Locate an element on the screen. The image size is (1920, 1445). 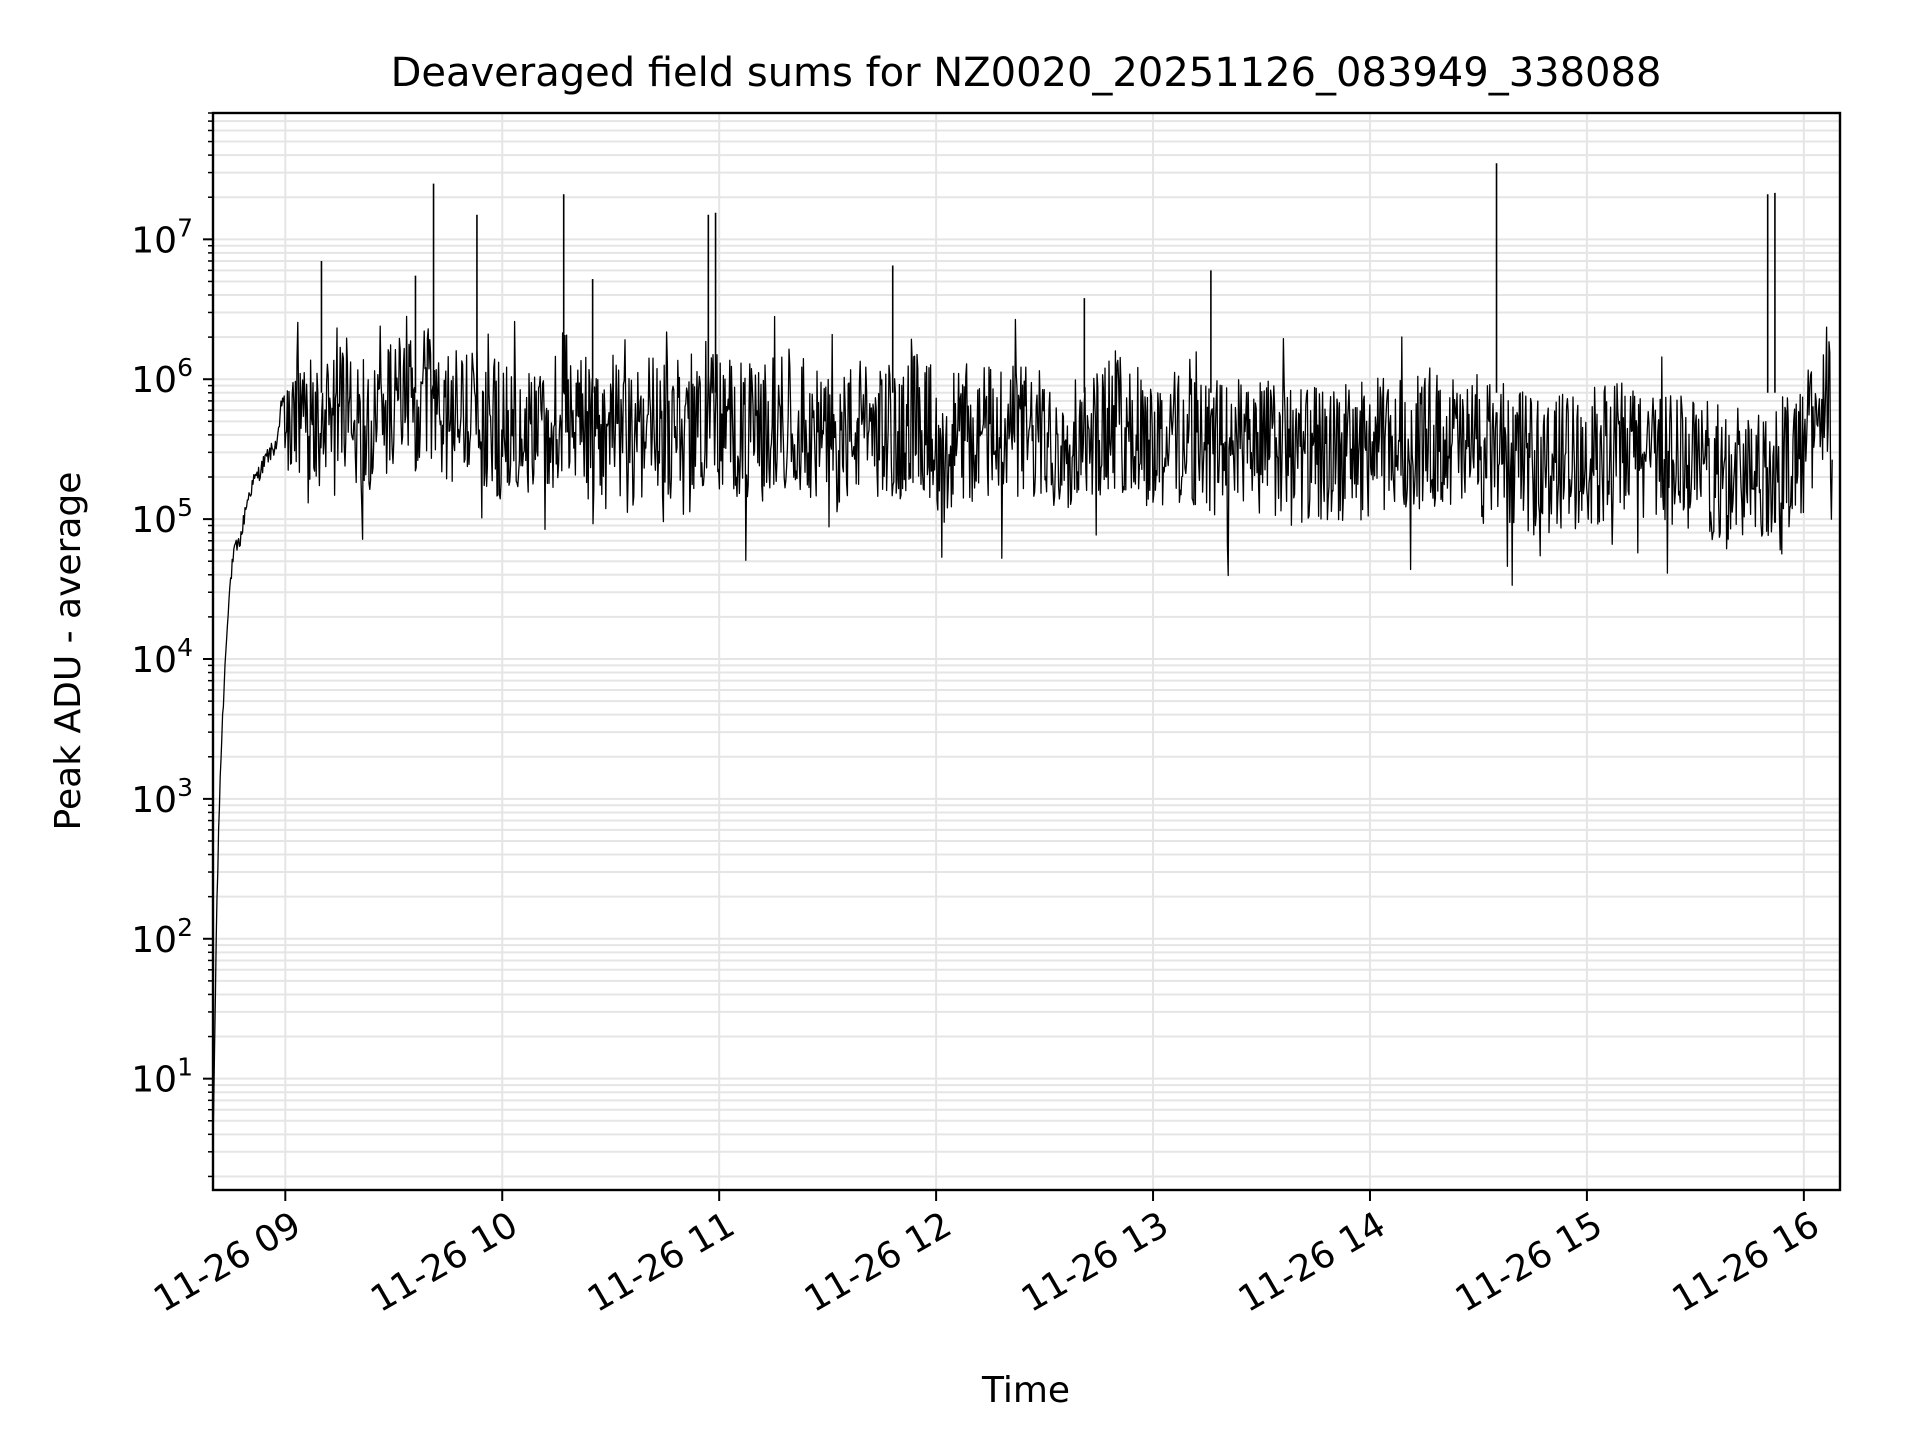
y-tick-exponent: 6 is located at coordinates (185, 367).